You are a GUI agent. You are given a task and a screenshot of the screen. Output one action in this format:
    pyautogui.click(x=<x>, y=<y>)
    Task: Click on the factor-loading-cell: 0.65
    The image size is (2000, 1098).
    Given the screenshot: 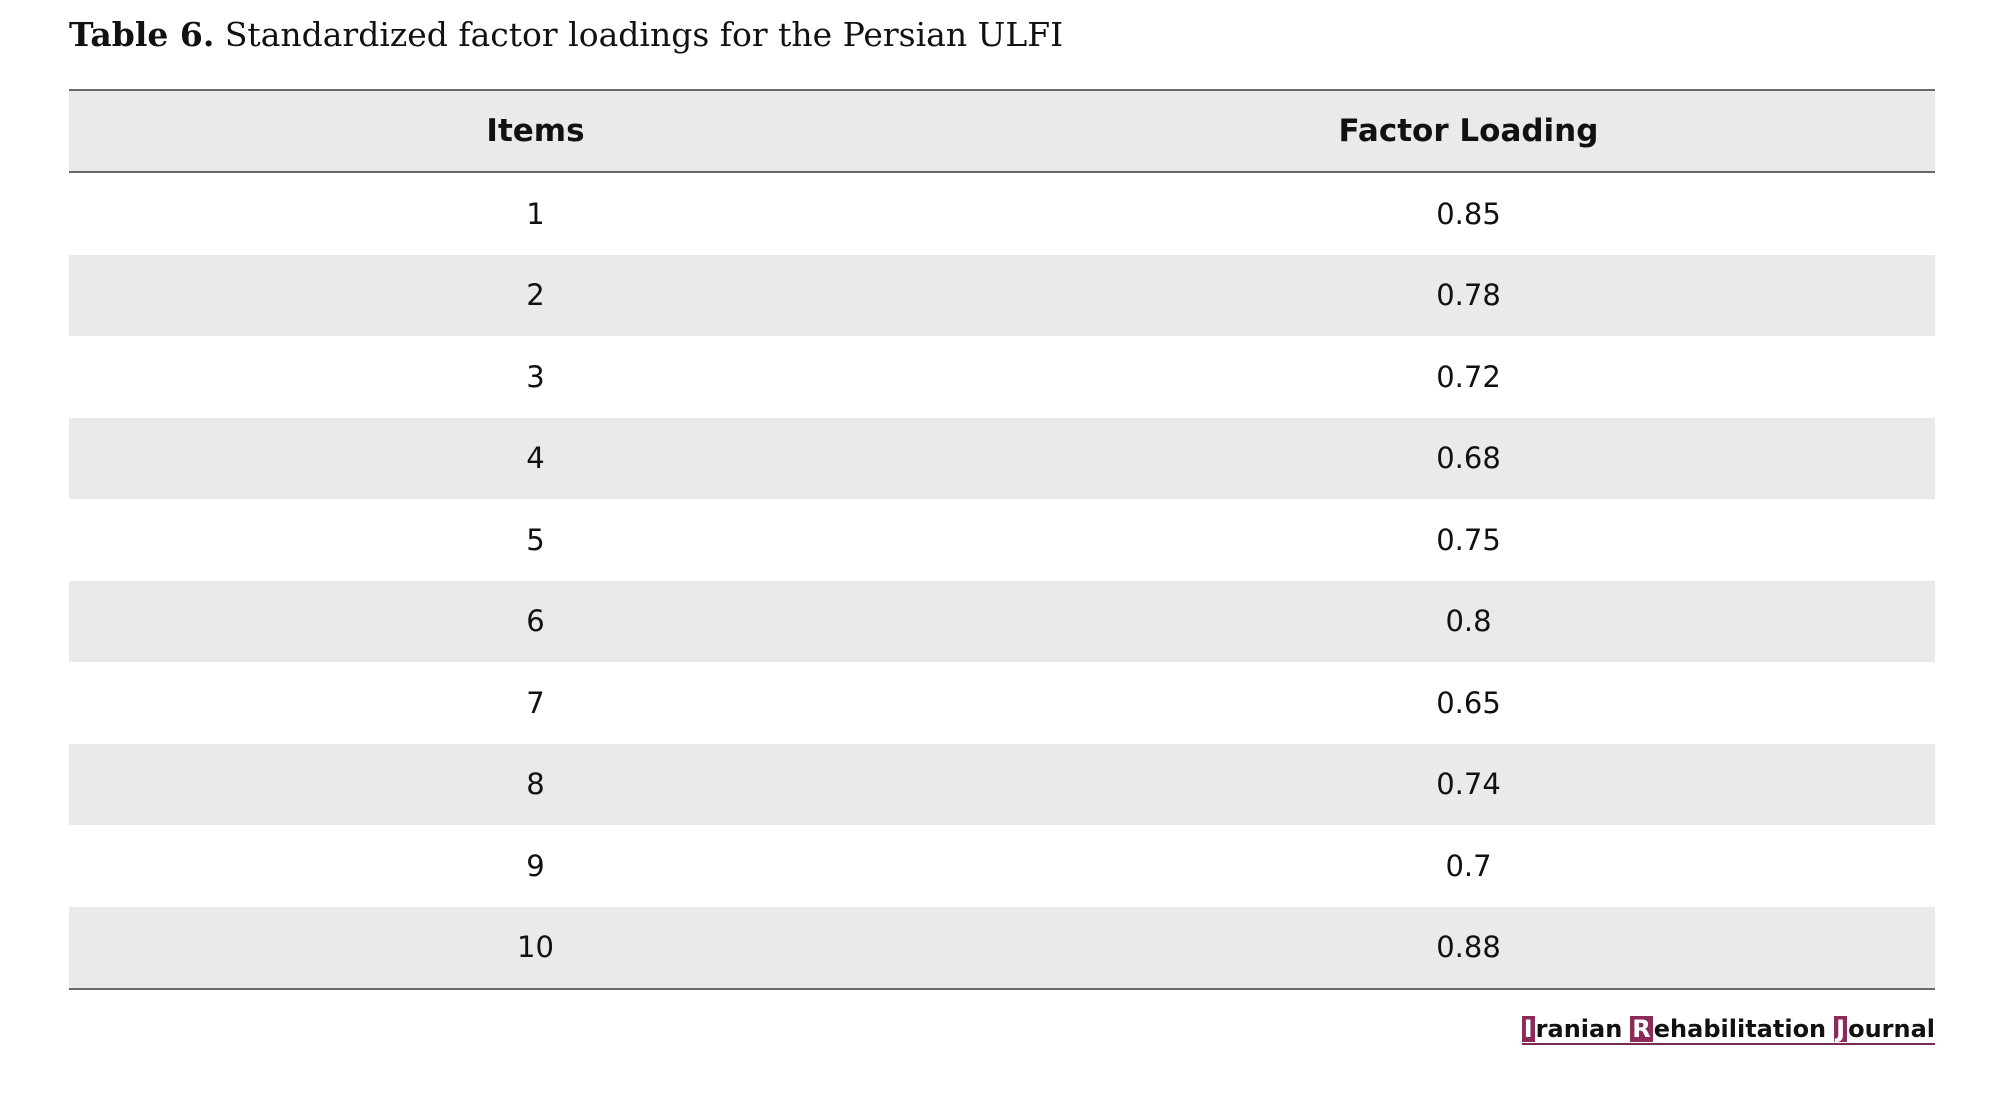 What is the action you would take?
    pyautogui.click(x=1468, y=702)
    